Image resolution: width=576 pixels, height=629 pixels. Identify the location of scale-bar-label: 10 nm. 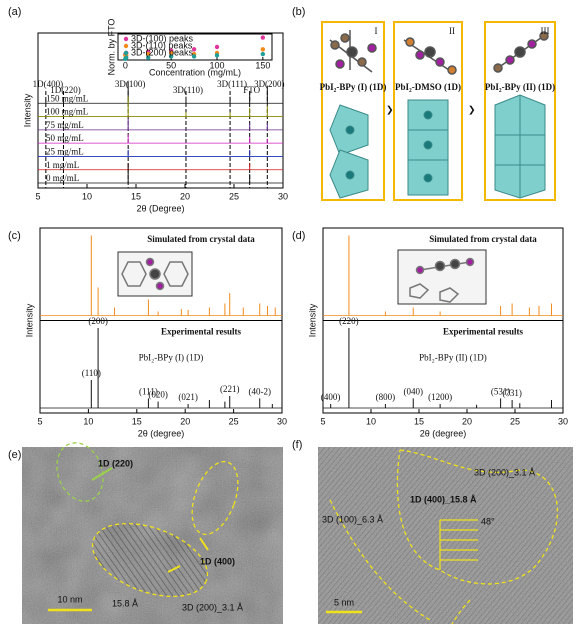
(69, 599).